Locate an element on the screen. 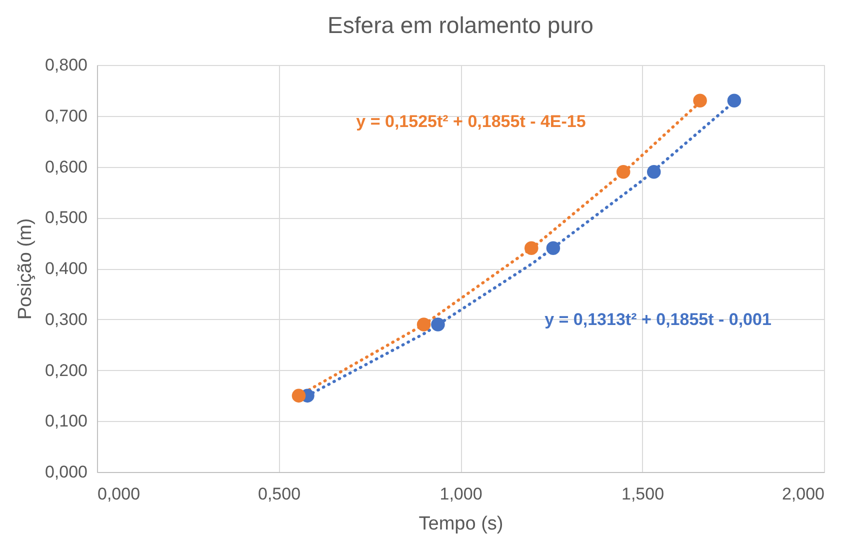 This screenshot has height=548, width=864. x-tick-label: 0,000 is located at coordinates (119, 494).